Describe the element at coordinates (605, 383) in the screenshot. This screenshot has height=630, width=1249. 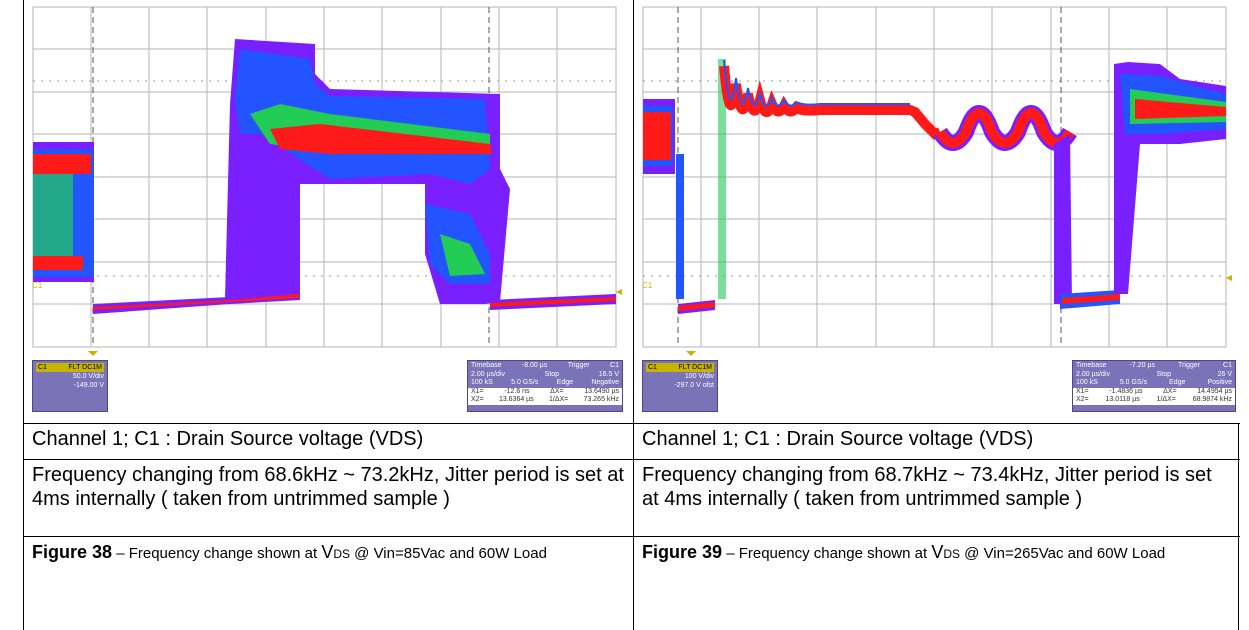
I see `trigger-slope: Negative` at that location.